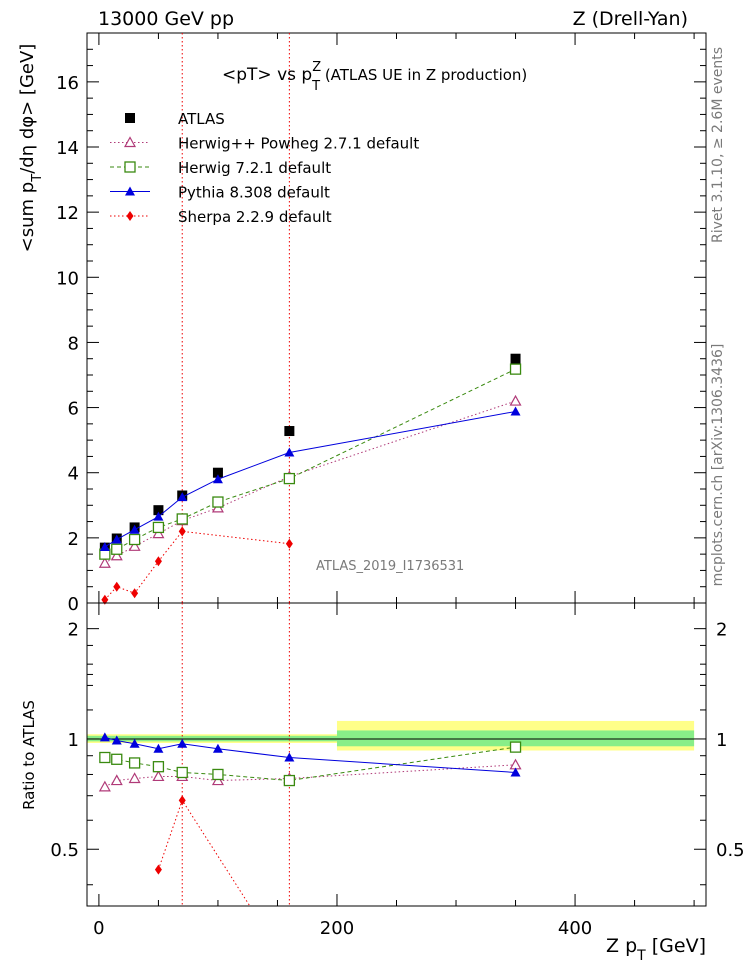 Image resolution: width=746 pixels, height=972 pixels. I want to click on rivet-label: Rivet 3.1.10, ≥ 2.6M events, so click(718, 145).